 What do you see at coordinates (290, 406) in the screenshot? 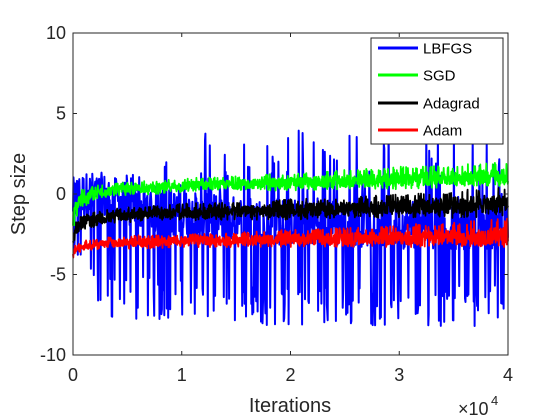
I see `x-axis-label: Iterations` at bounding box center [290, 406].